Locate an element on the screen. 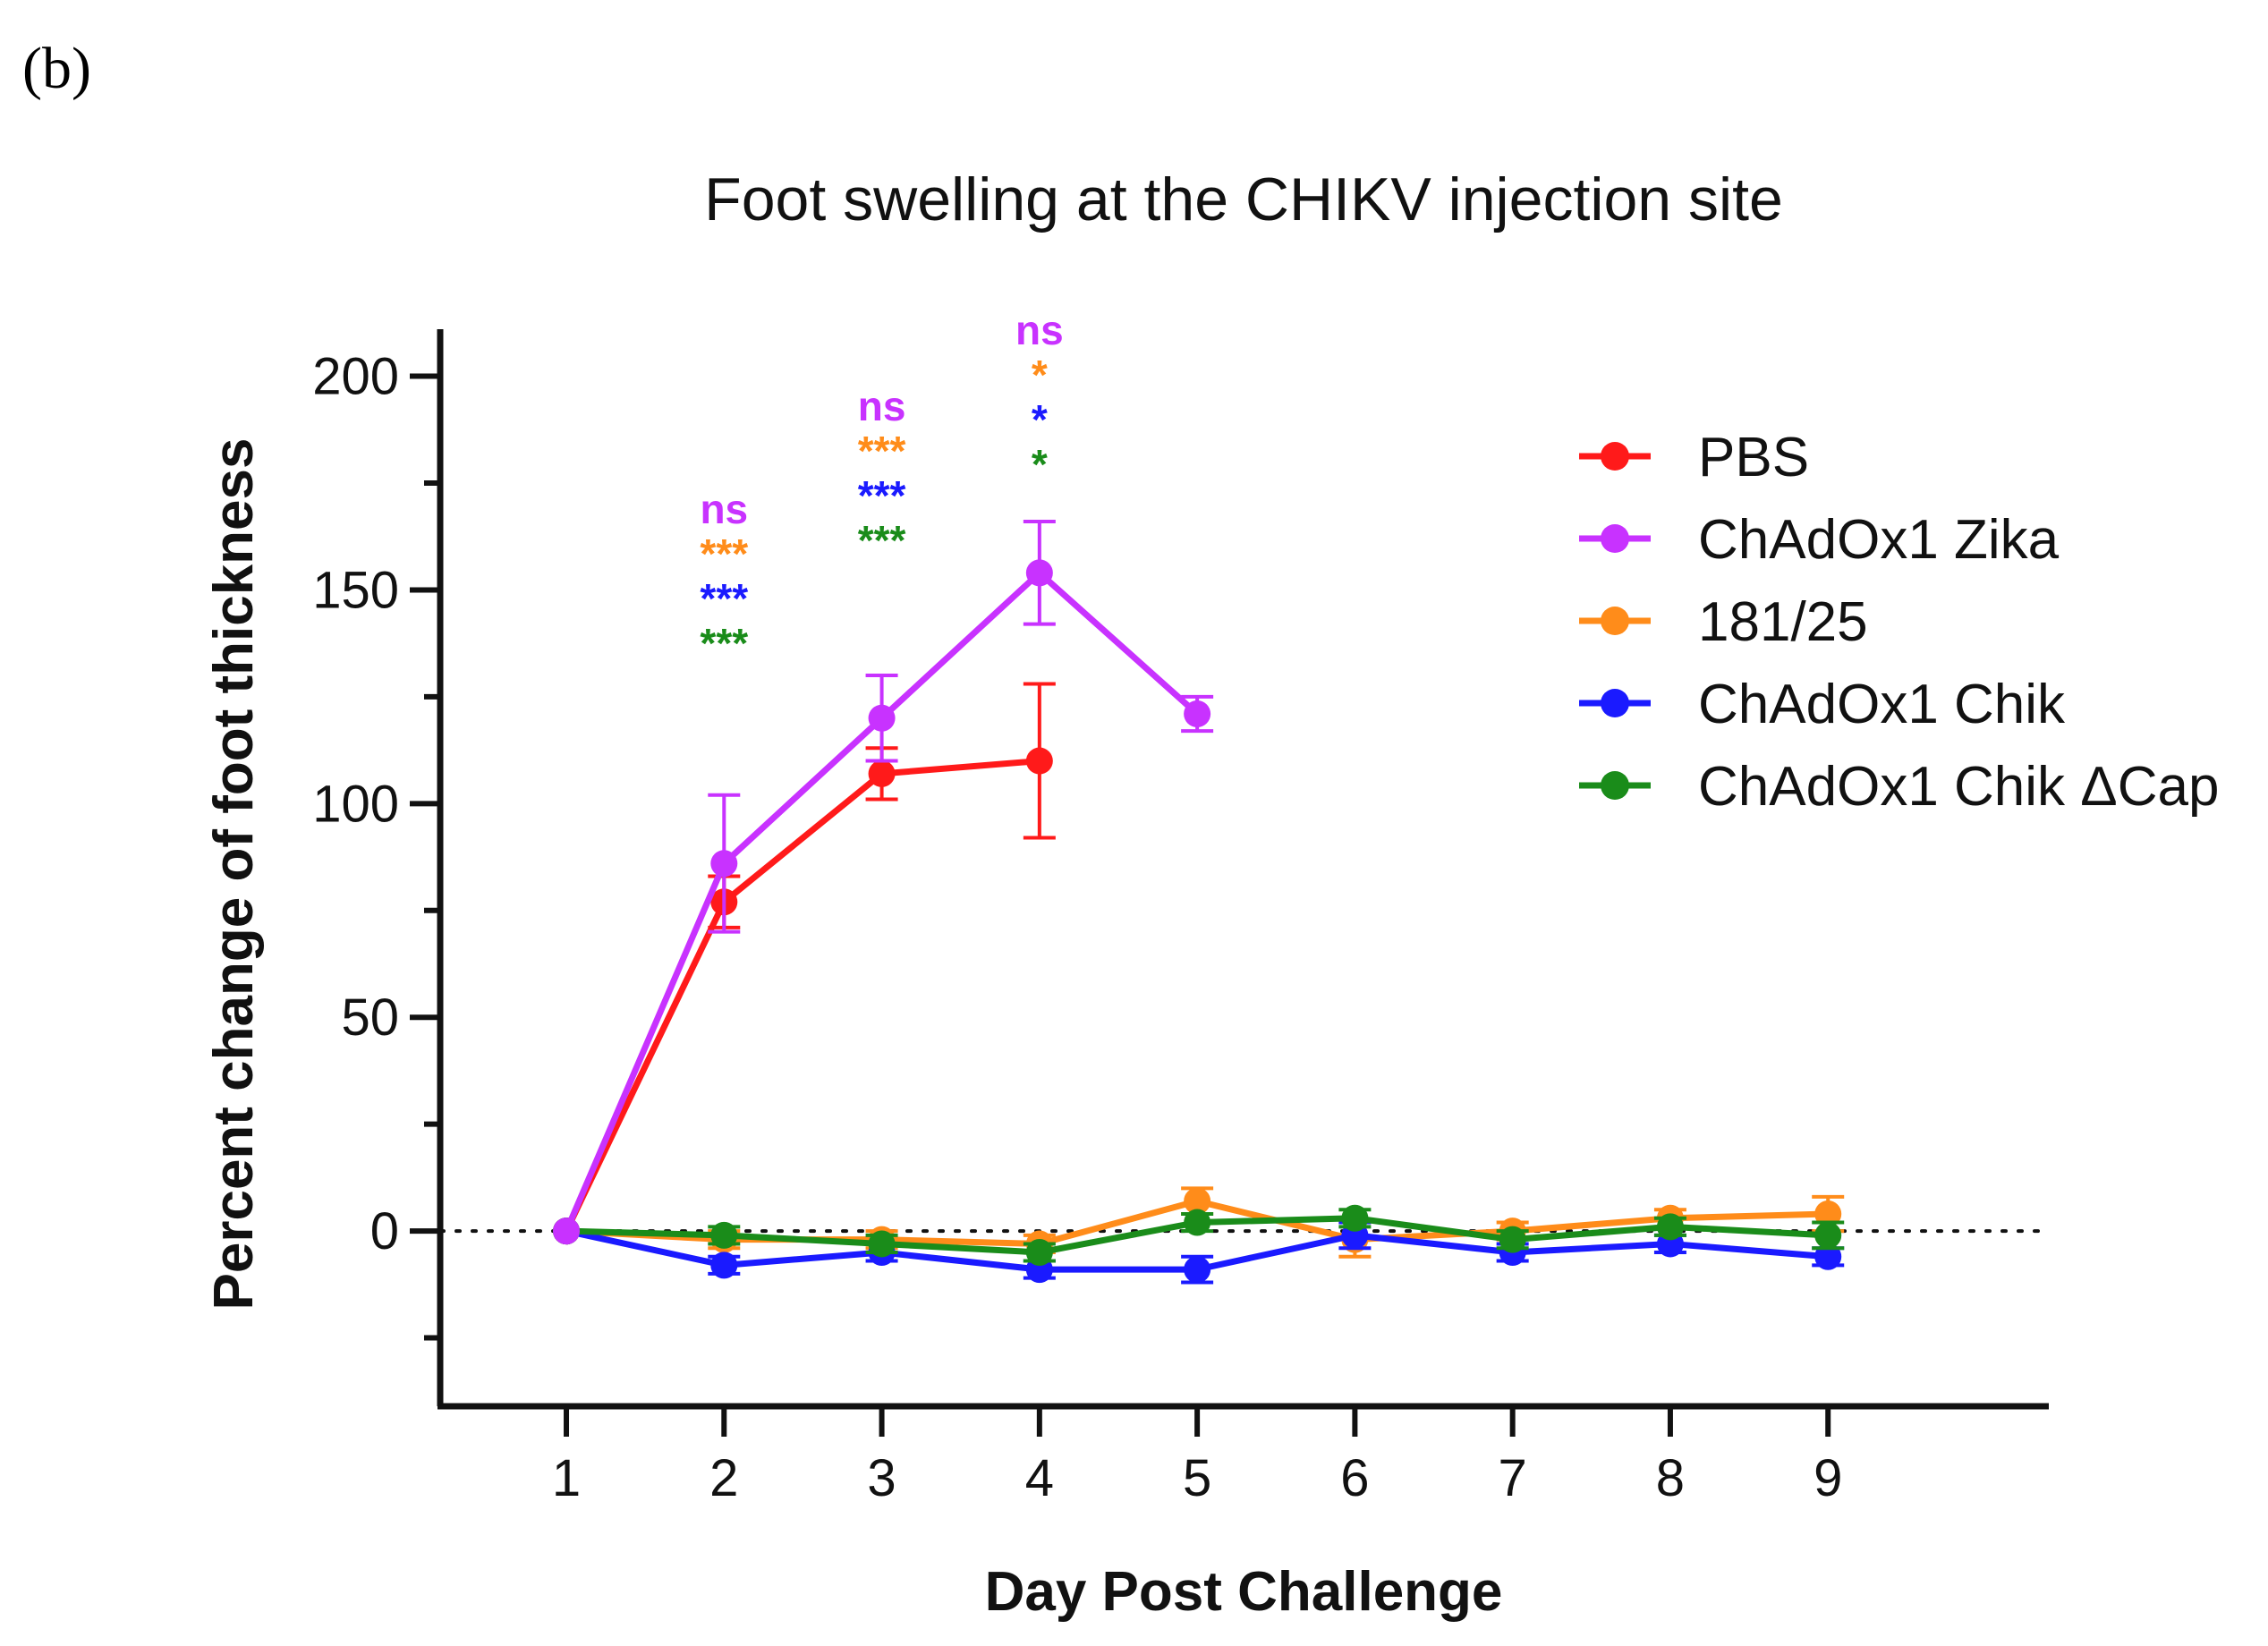 Image resolution: width=2268 pixels, height=1646 pixels. significance-annotations: ns*********ns*********ns*** is located at coordinates (881, 486).